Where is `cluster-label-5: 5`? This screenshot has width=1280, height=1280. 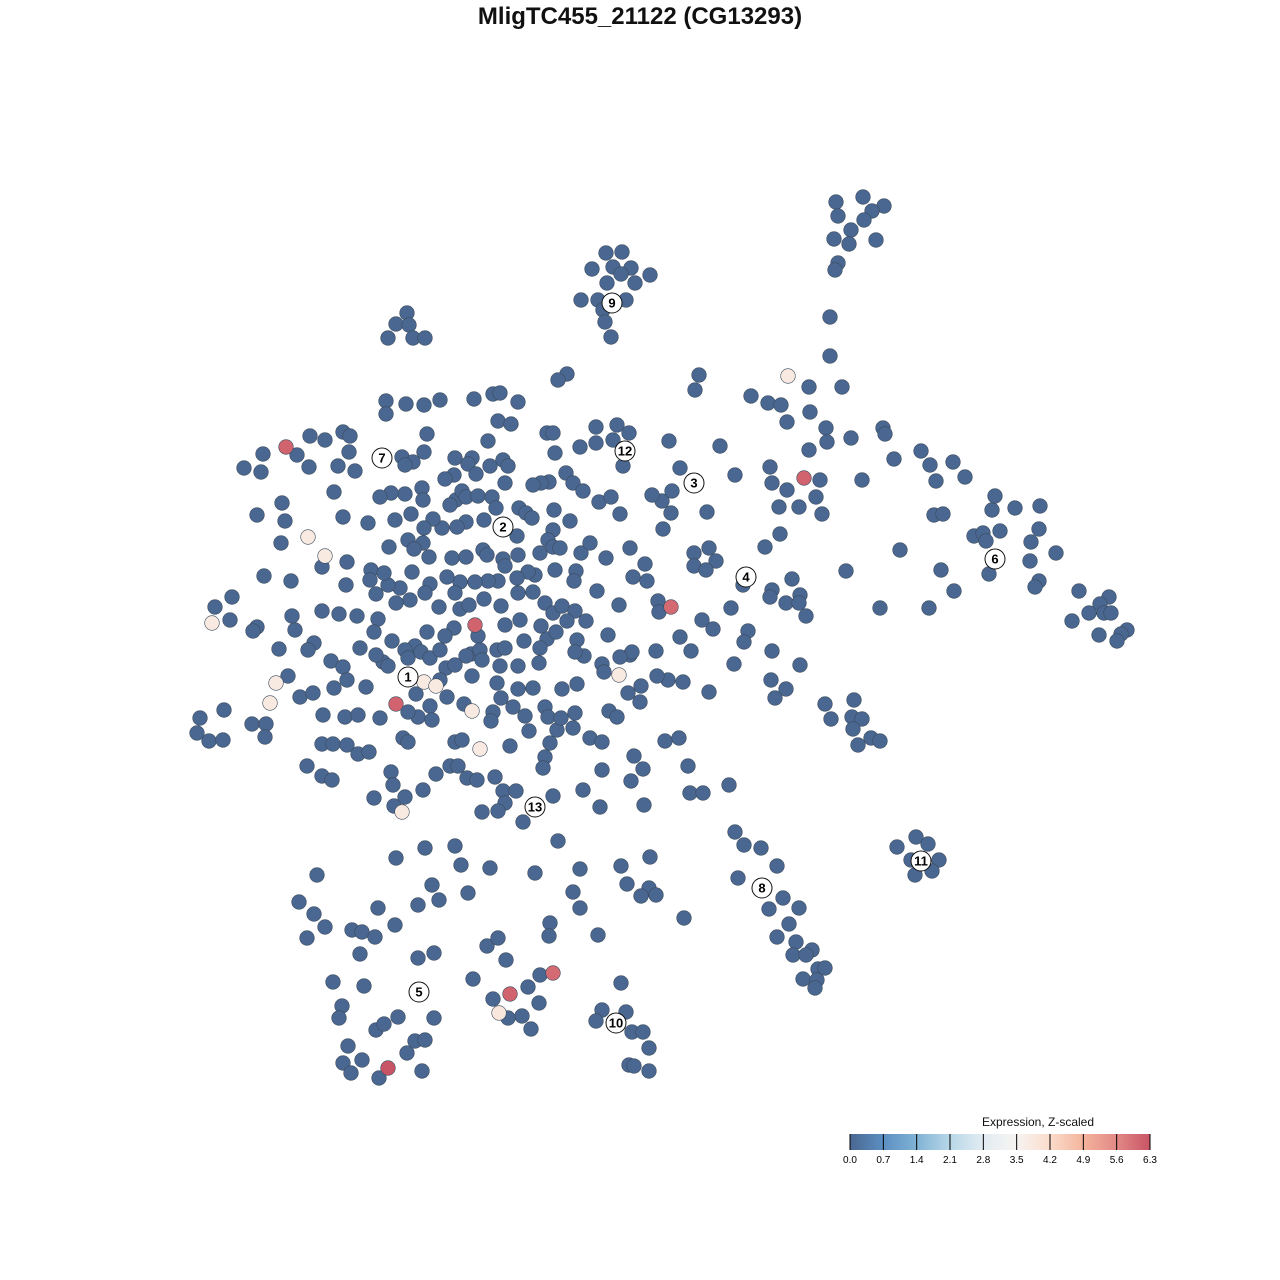 cluster-label-5: 5 is located at coordinates (419, 992).